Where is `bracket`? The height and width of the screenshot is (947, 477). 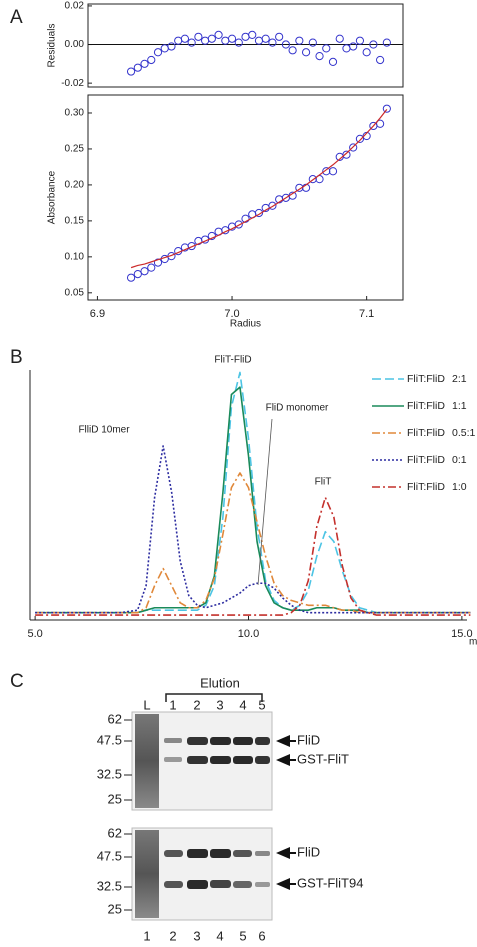
bracket is located at coordinates (214, 697).